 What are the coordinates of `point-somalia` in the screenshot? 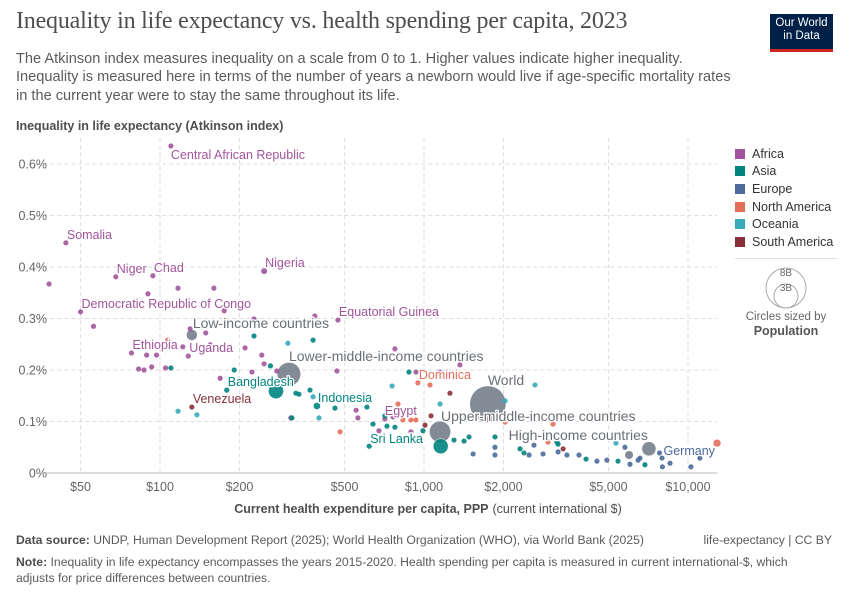 It's located at (66, 243).